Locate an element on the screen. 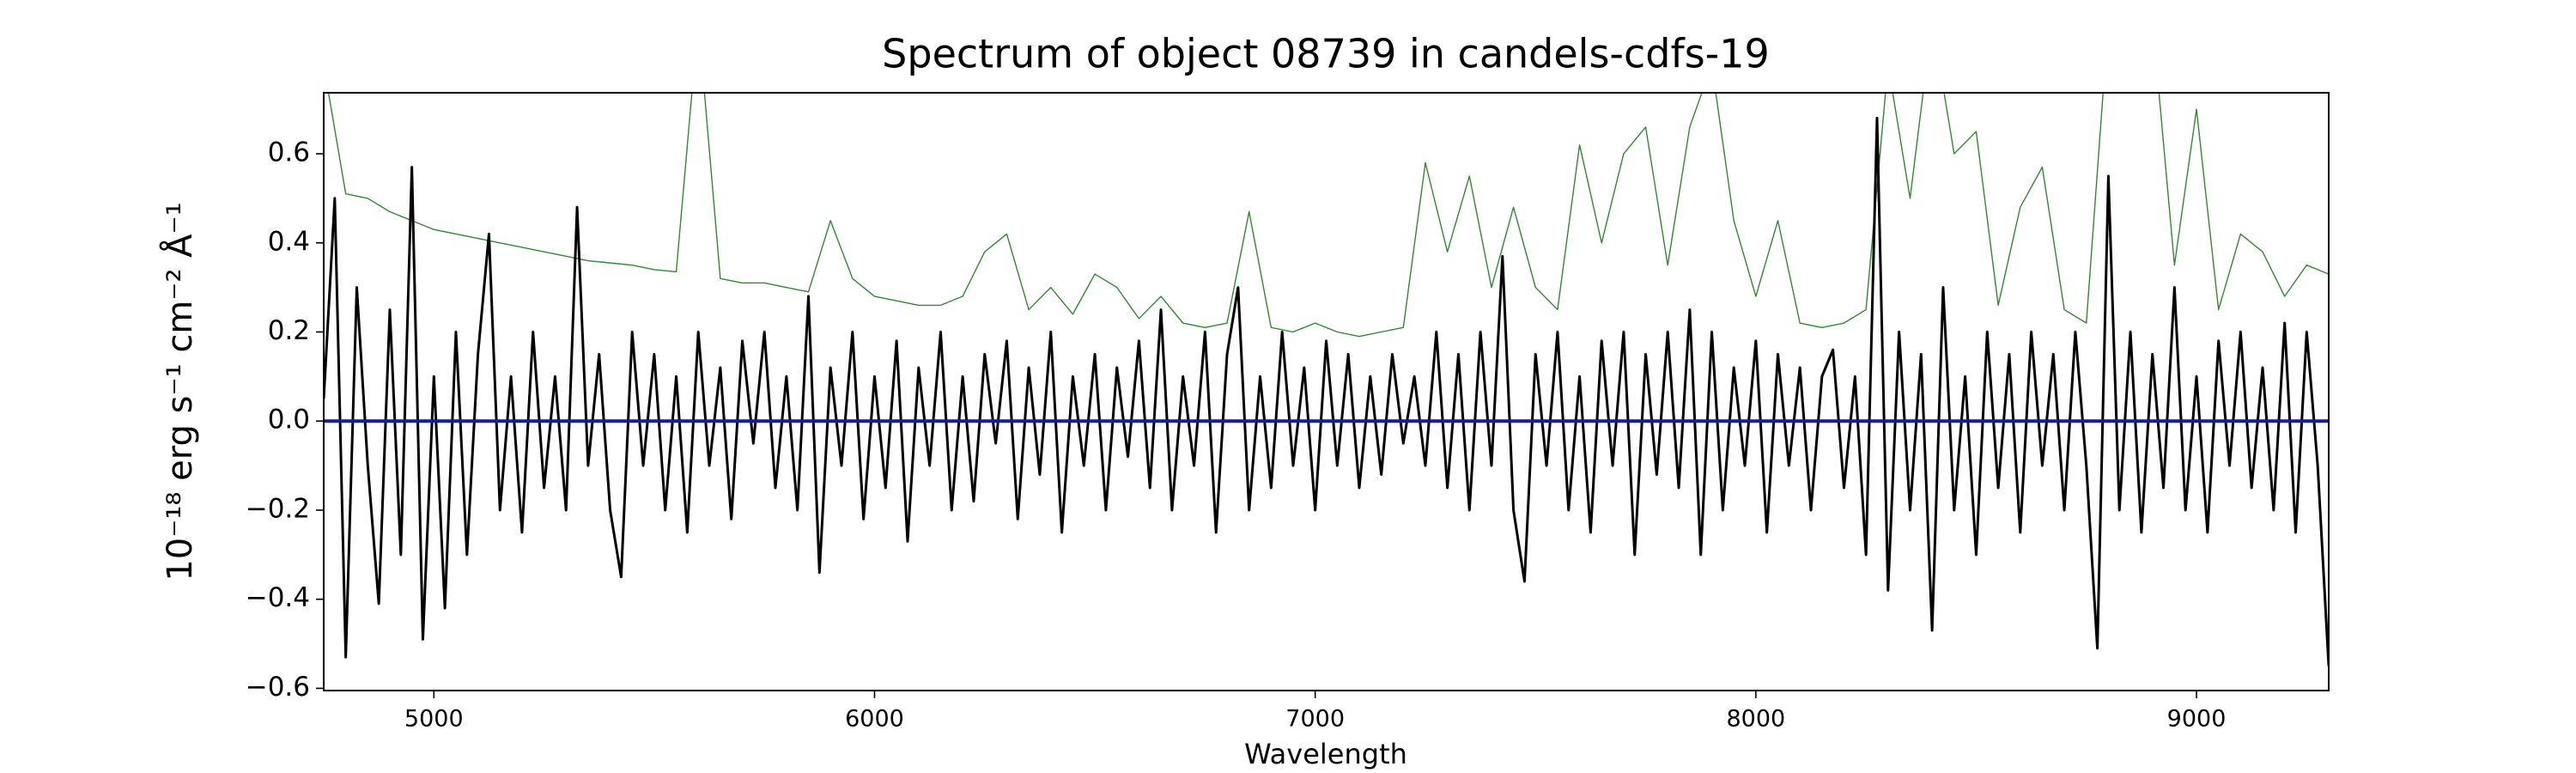 Image resolution: width=2576 pixels, height=773 pixels. x-tick-label: 6000 is located at coordinates (874, 719).